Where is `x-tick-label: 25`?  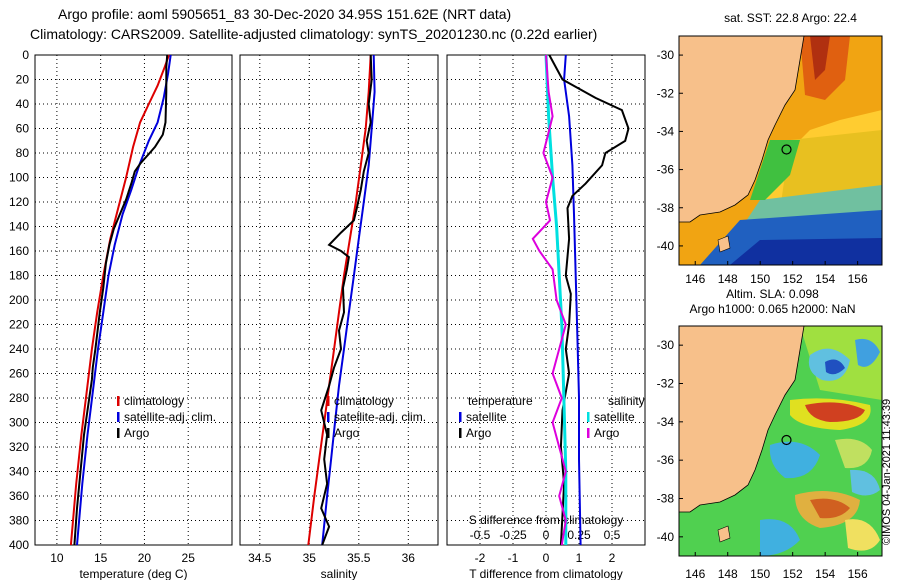 x-tick-label: 25 is located at coordinates (189, 558).